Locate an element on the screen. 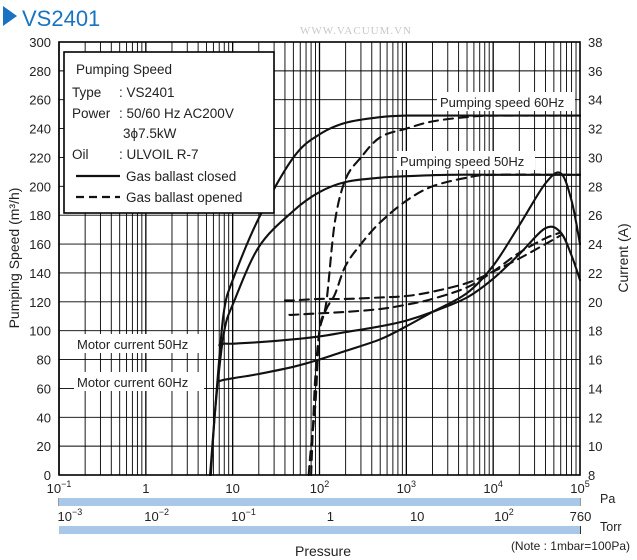  y-right-tick-label: 34 is located at coordinates (595, 100).